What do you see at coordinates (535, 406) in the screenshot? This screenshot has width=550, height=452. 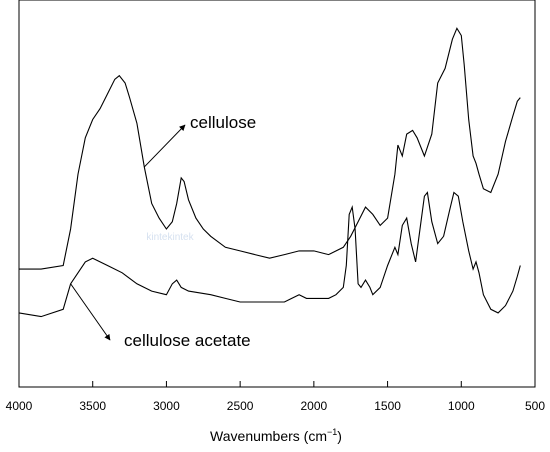 I see `x-tick-label-500: 500` at bounding box center [535, 406].